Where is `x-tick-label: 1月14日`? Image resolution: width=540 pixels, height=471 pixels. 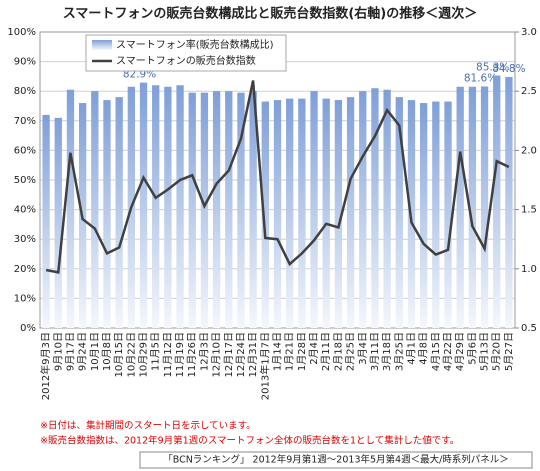 x-tick-label: 1月14日 is located at coordinates (278, 351).